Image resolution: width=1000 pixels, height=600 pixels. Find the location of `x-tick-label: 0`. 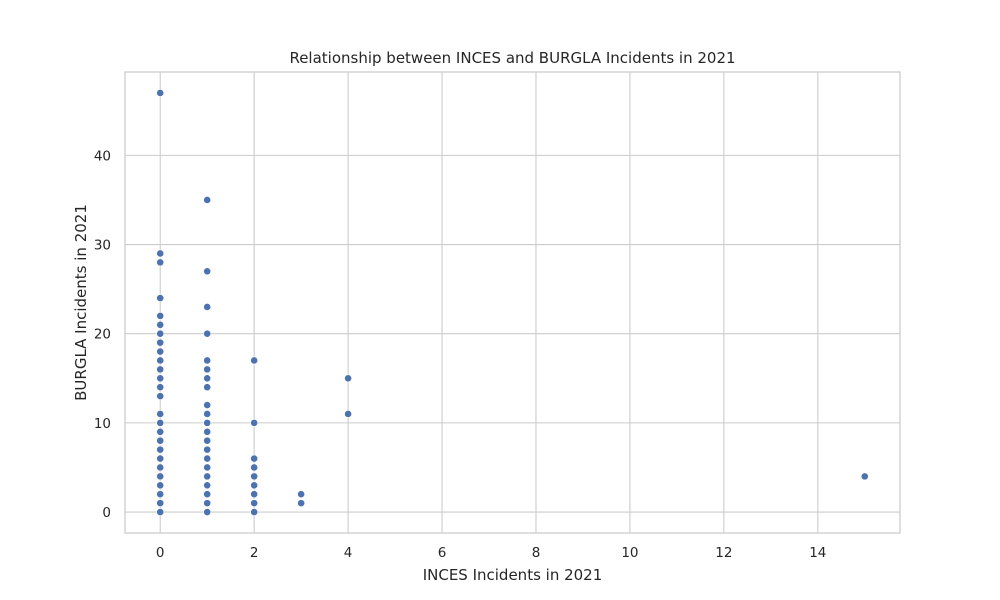

x-tick-label: 0 is located at coordinates (160, 553).